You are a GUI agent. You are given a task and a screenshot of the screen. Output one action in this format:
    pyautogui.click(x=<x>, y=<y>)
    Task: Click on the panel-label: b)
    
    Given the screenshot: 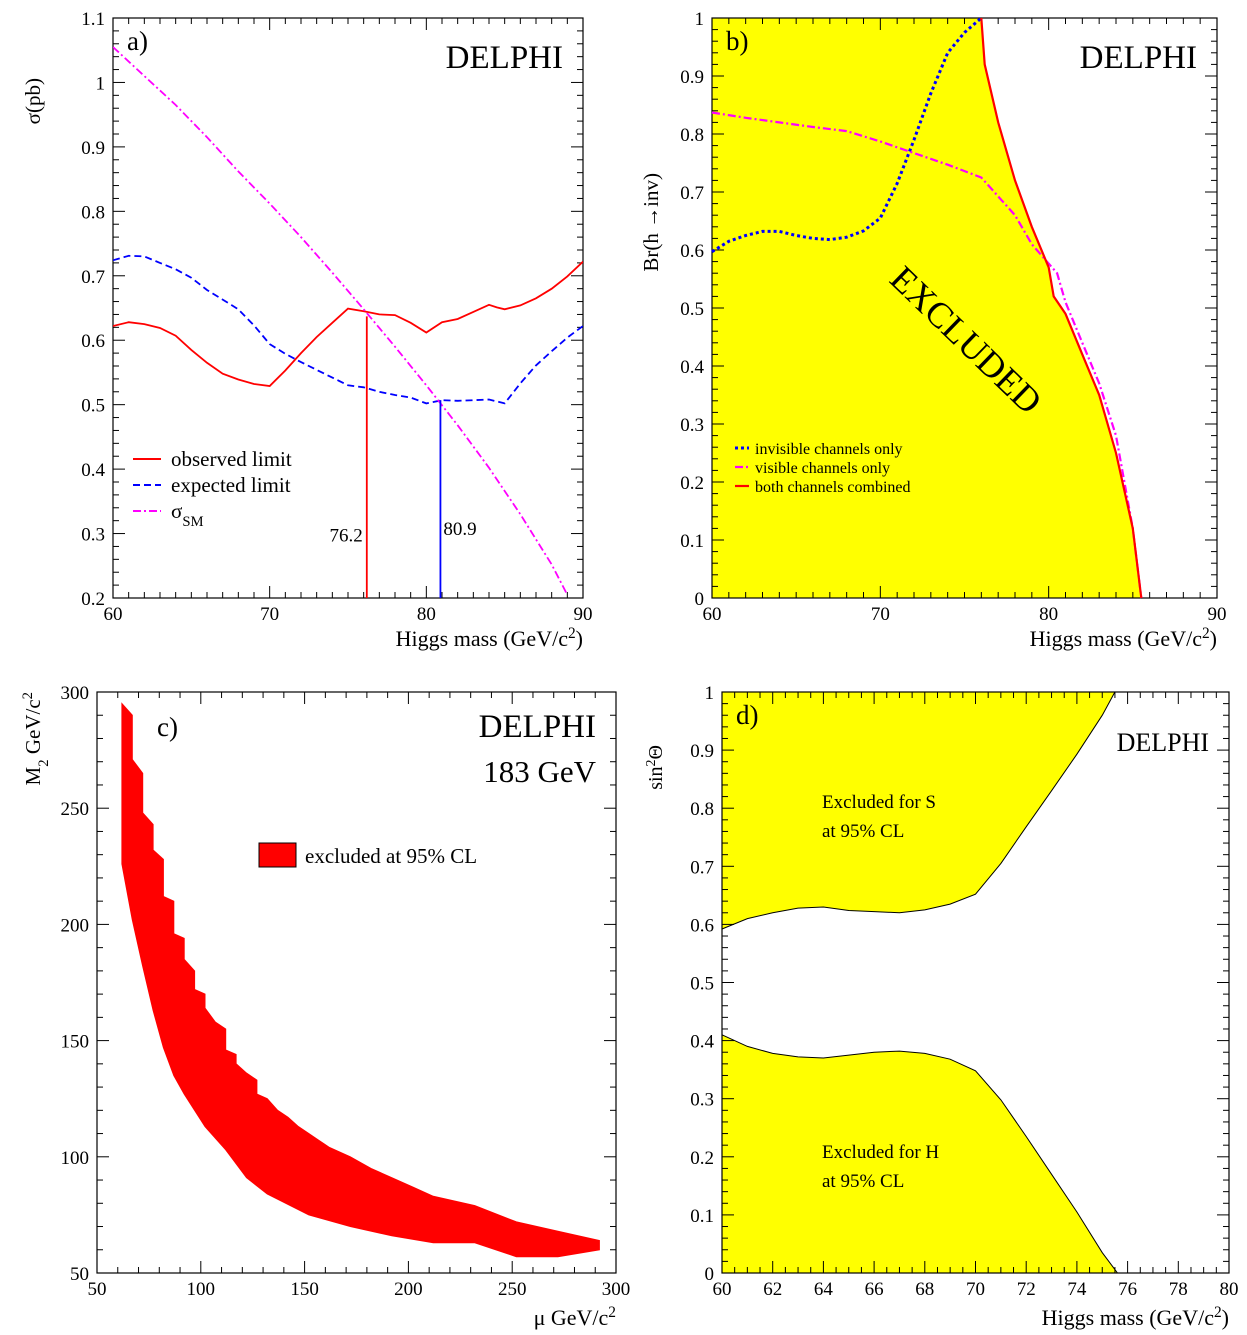 What is the action you would take?
    pyautogui.click(x=737, y=41)
    